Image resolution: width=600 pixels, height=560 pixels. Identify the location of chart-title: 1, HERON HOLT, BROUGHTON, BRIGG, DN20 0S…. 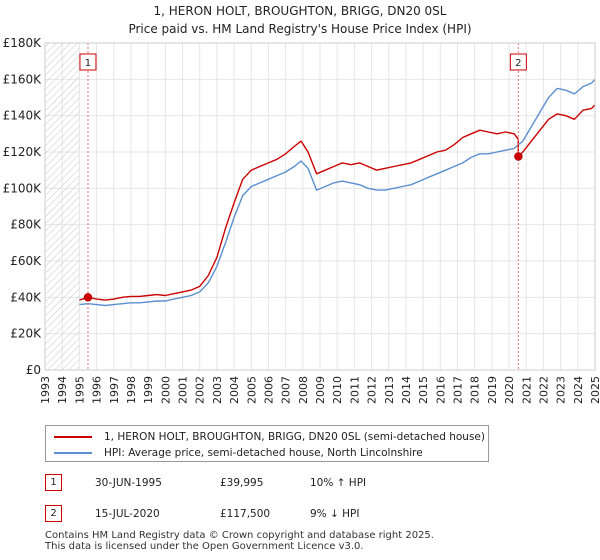
(300, 11).